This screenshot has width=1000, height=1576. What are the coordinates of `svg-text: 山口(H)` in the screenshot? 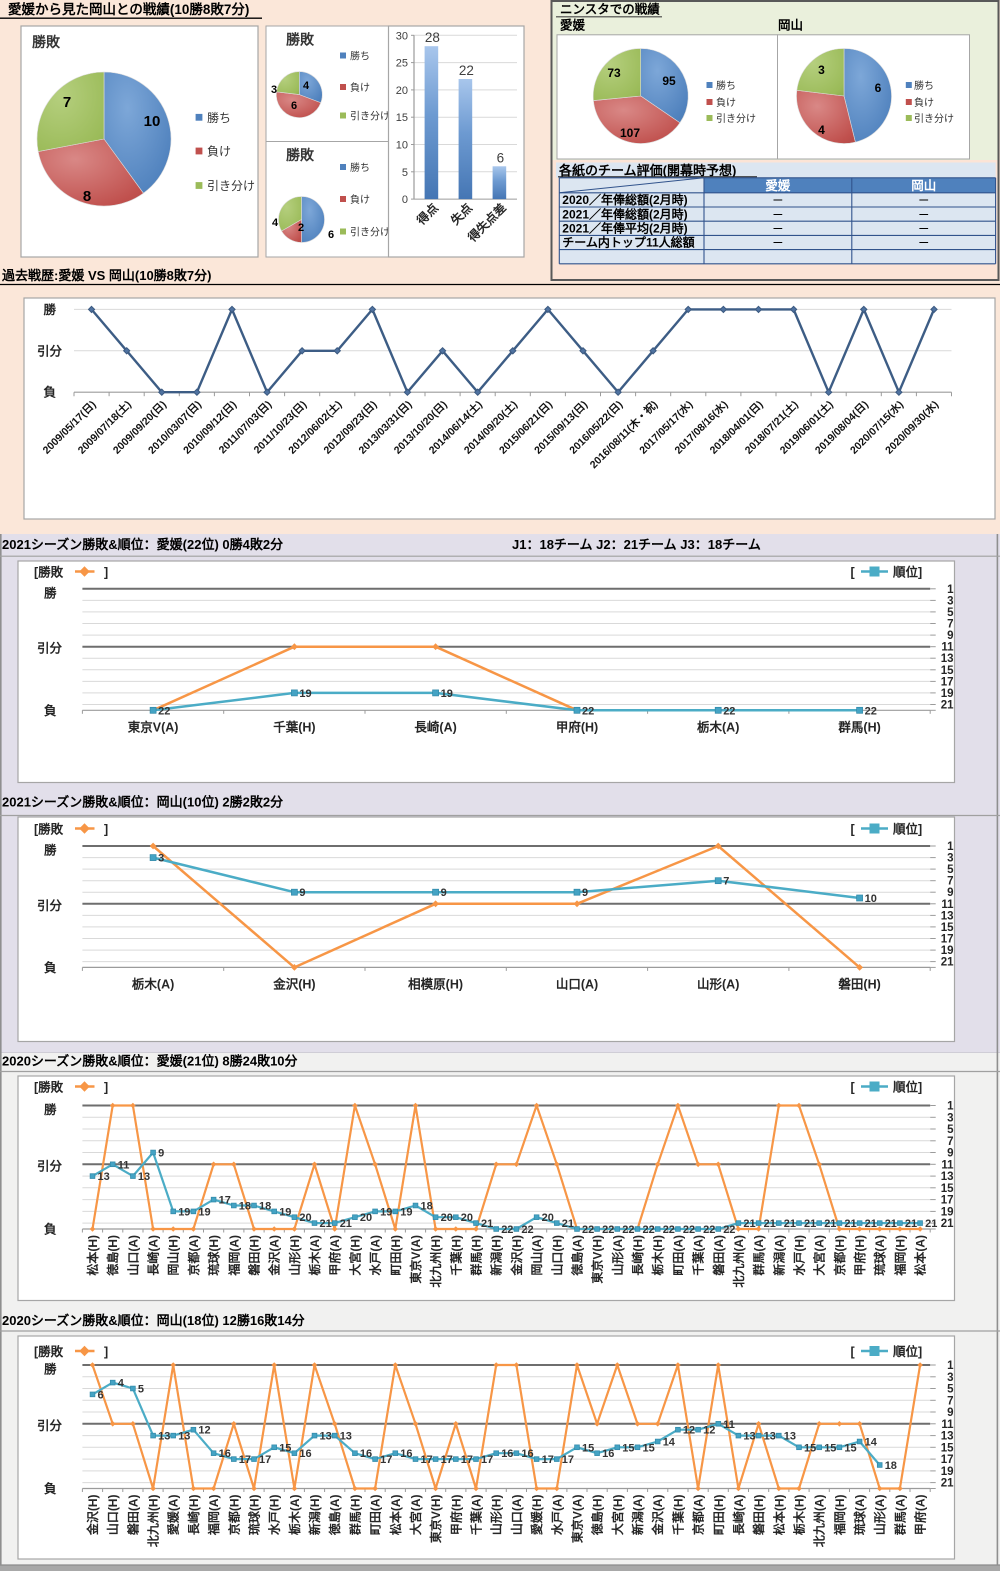 It's located at (556, 1255).